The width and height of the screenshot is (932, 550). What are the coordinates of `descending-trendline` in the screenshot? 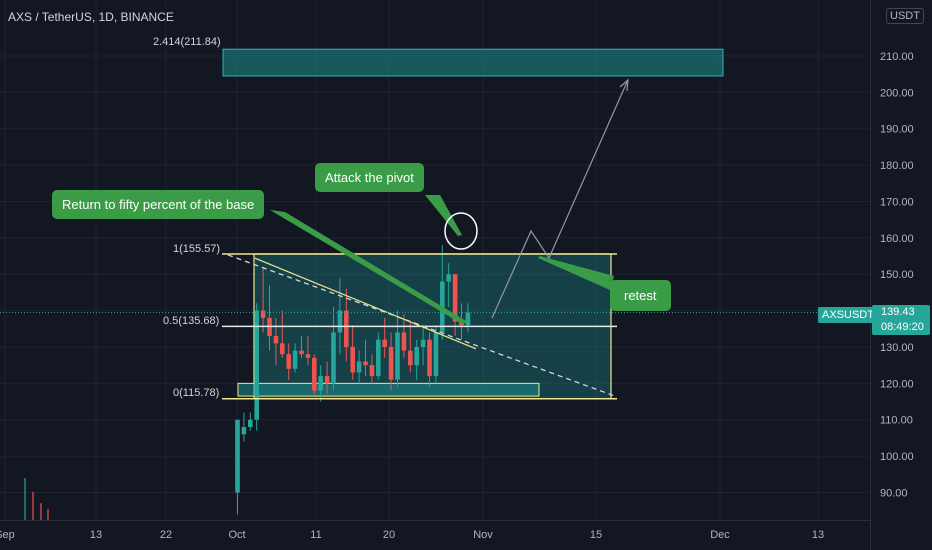 It's located at (365, 303).